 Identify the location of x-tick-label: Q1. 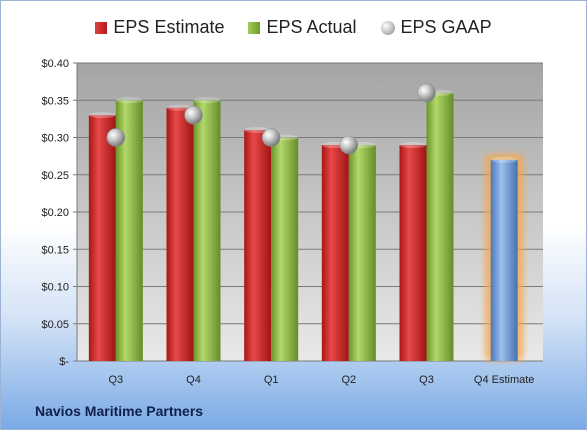
(271, 380).